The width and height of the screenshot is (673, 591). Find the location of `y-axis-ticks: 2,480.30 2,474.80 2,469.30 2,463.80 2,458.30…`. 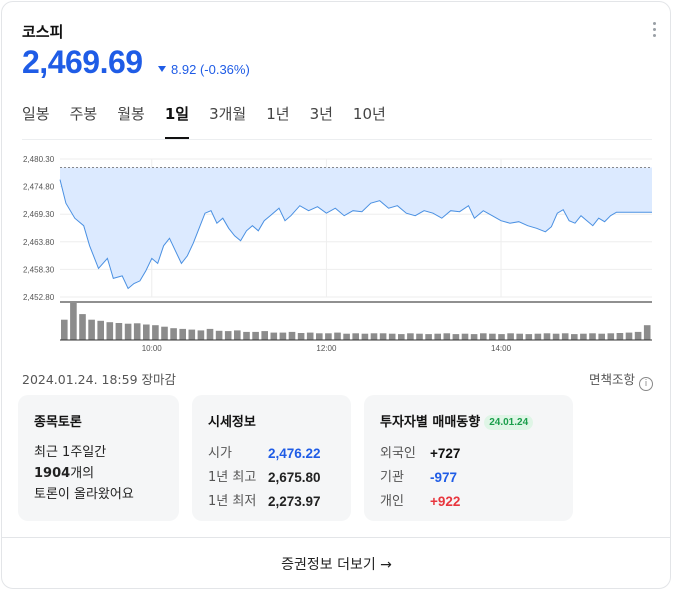

y-axis-ticks: 2,480.30 2,474.80 2,469.30 2,463.80 2,458.30… is located at coordinates (39, 228).